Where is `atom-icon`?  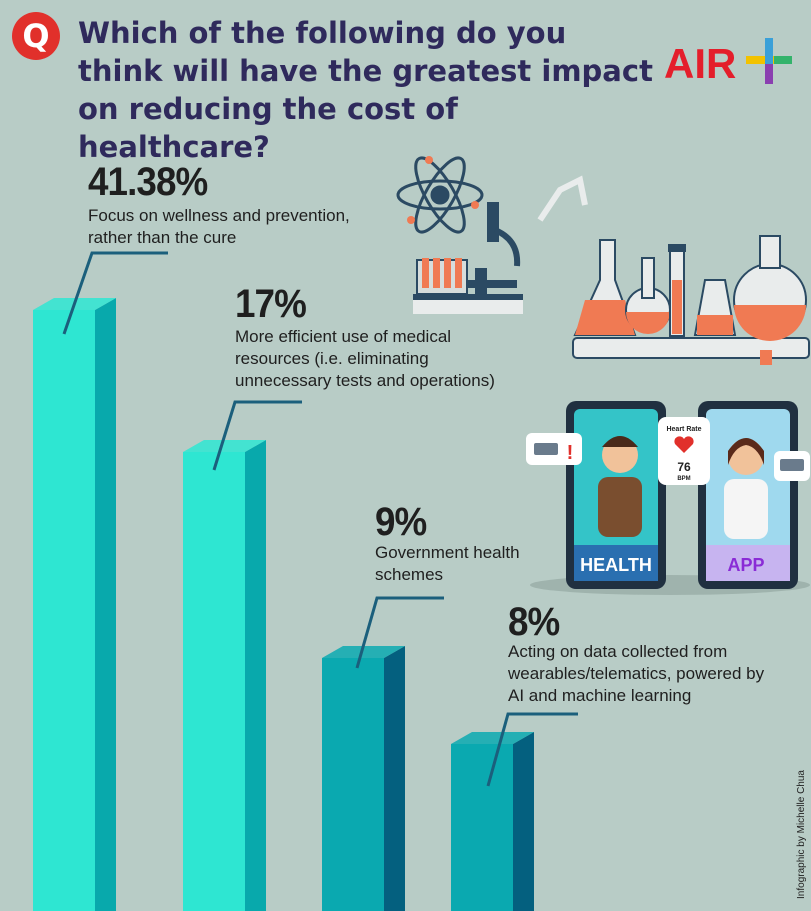 atom-icon is located at coordinates (440, 195).